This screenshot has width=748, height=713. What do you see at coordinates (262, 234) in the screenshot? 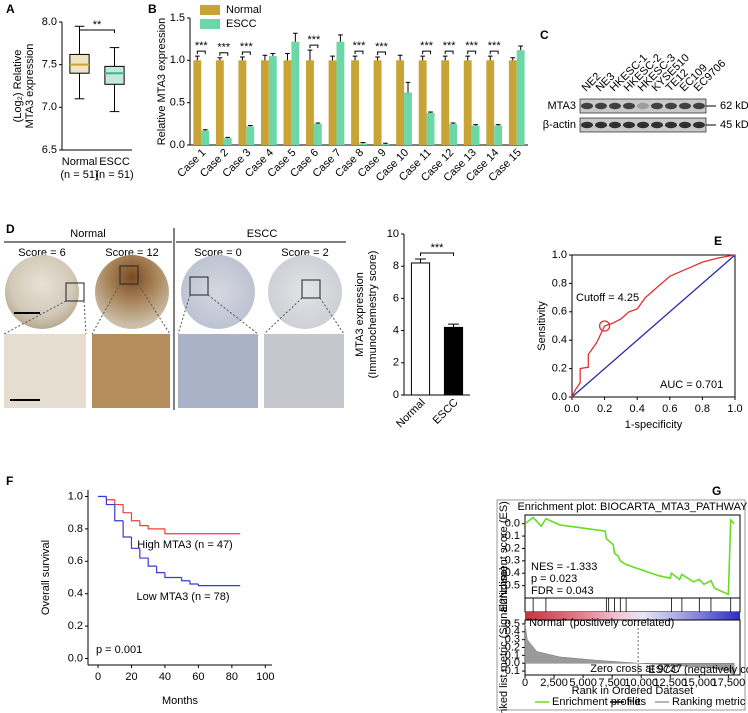
I see `group-label: ESCC` at bounding box center [262, 234].